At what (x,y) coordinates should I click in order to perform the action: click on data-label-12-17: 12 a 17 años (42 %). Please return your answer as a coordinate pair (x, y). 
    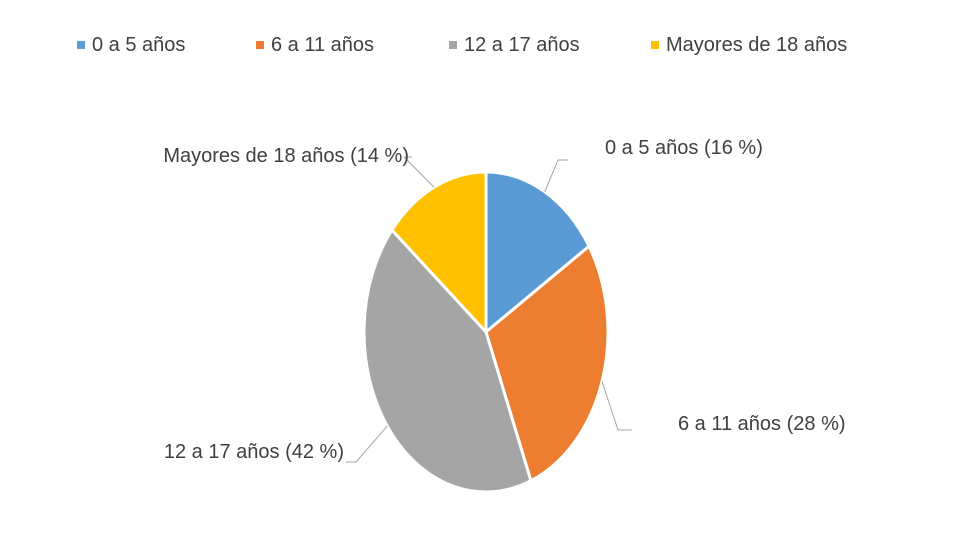
    Looking at the image, I should click on (254, 452).